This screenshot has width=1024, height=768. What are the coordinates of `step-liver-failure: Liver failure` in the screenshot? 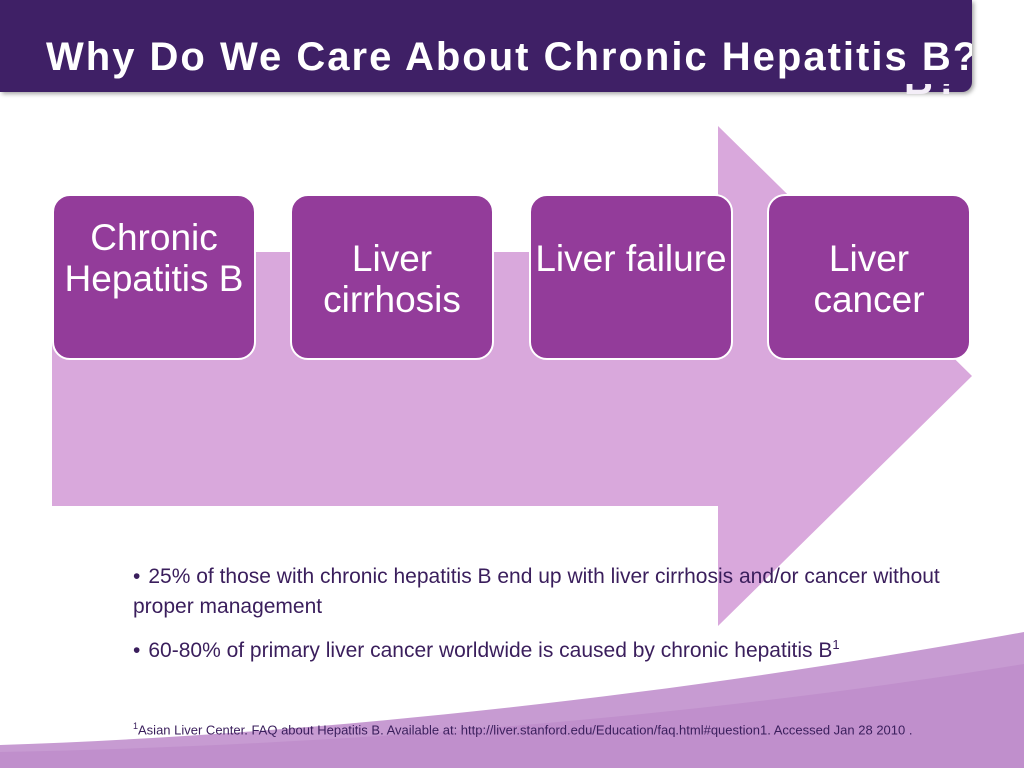 It's located at (631, 277).